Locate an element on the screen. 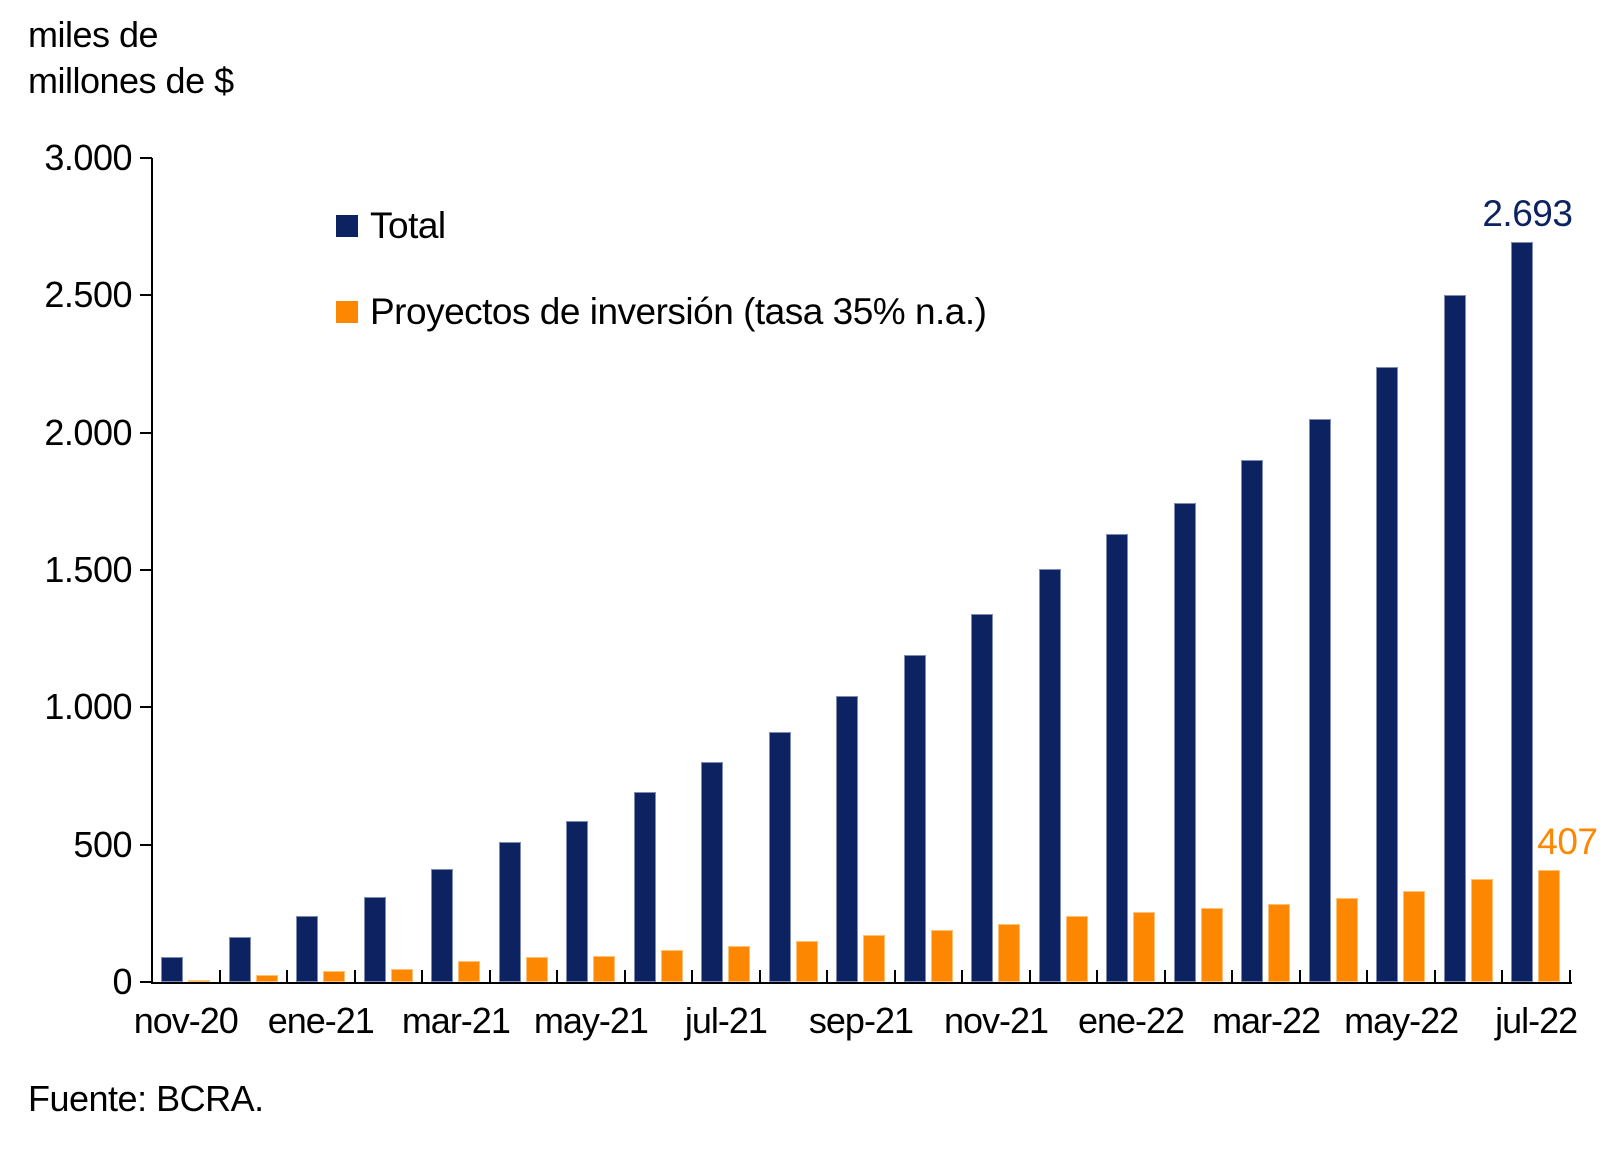 The image size is (1620, 1167). y-axis-label-1.000: 1.000 is located at coordinates (88, 707).